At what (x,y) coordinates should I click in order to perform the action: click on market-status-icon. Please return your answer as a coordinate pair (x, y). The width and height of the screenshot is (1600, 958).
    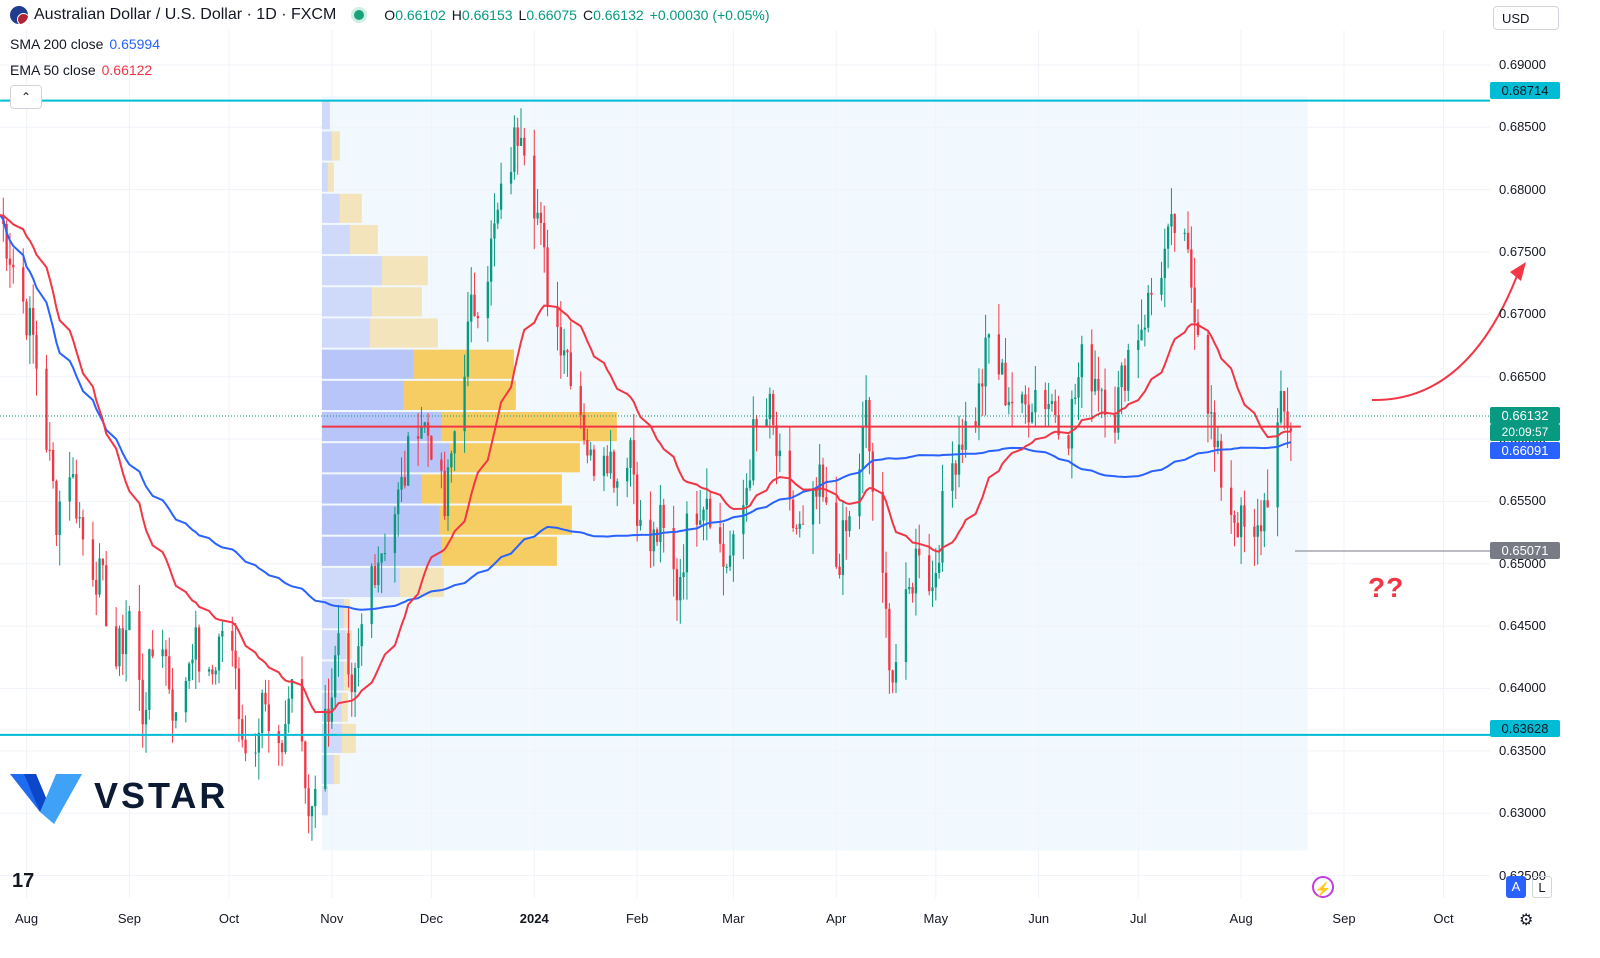
    Looking at the image, I should click on (359, 15).